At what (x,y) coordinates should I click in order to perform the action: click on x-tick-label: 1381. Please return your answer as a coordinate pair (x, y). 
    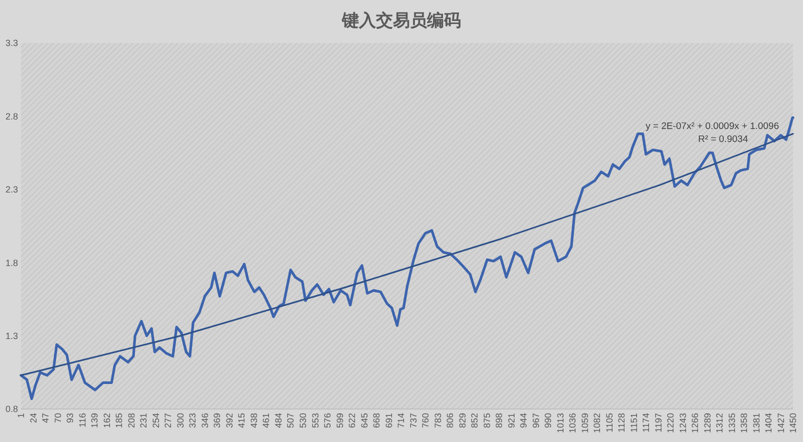
    Looking at the image, I should click on (756, 423).